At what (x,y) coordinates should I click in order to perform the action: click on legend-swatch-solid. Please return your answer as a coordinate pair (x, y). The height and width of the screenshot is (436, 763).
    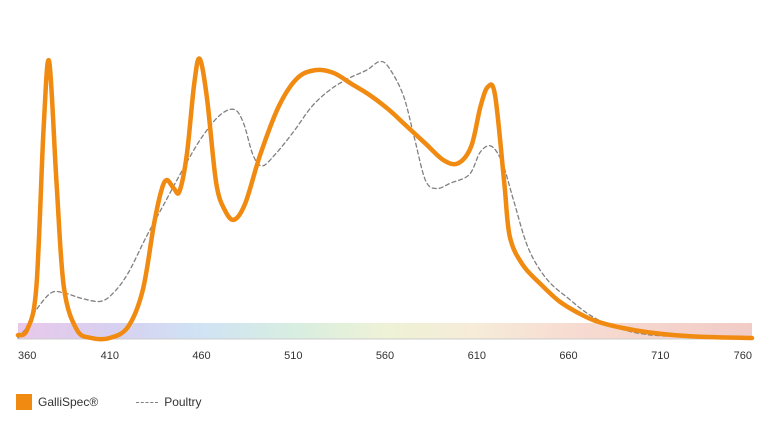
    Looking at the image, I should click on (24, 402).